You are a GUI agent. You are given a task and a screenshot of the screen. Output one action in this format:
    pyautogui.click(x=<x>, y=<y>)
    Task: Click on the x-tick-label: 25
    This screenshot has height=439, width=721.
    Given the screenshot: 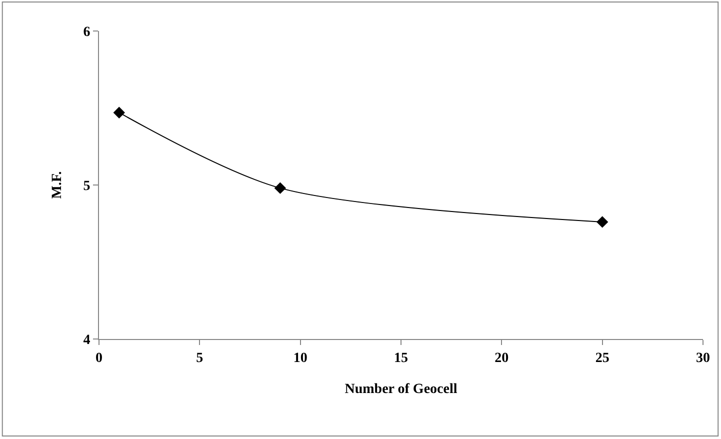 What is the action you would take?
    pyautogui.click(x=602, y=358)
    